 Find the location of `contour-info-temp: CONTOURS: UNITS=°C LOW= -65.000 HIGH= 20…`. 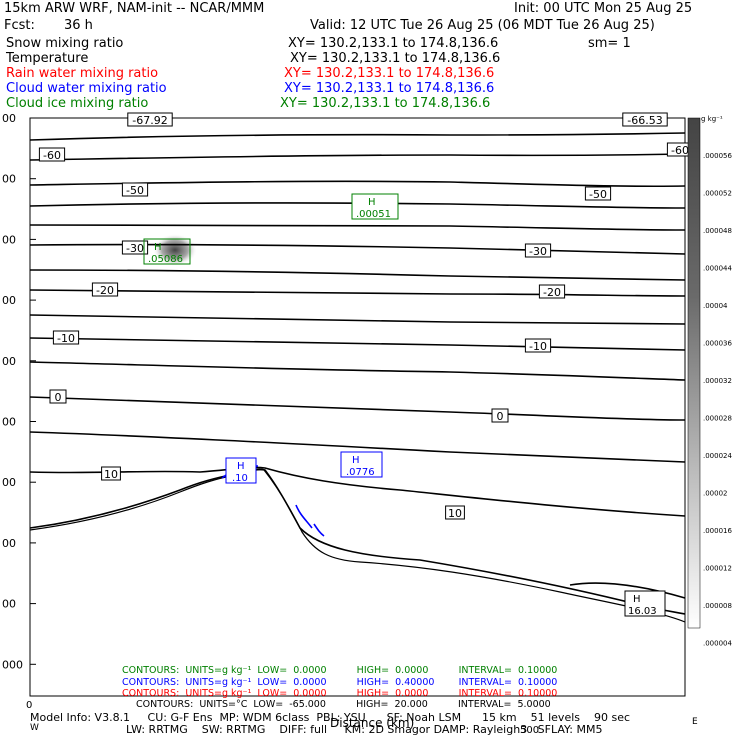

contour-info-temp: CONTOURS: UNITS=°C LOW= -65.000 HIGH= 20… is located at coordinates (343, 704).